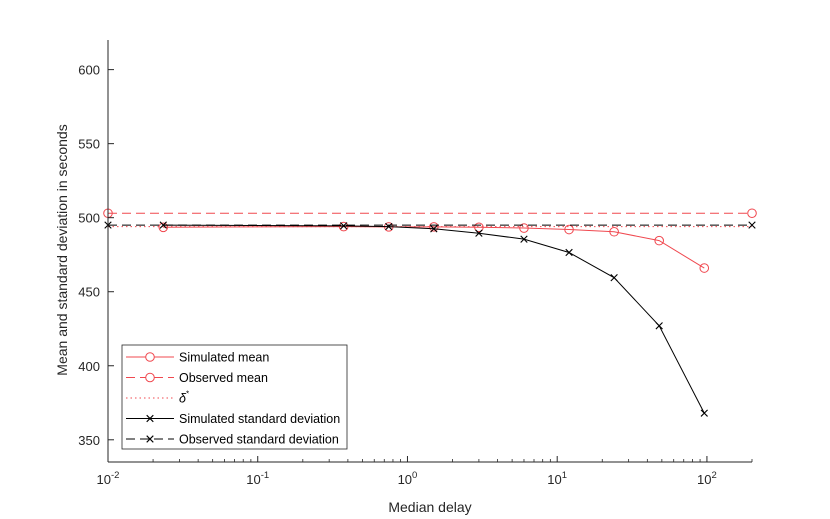 The height and width of the screenshot is (519, 830). What do you see at coordinates (557, 478) in the screenshot?
I see `x-tick-label: 10¹` at bounding box center [557, 478].